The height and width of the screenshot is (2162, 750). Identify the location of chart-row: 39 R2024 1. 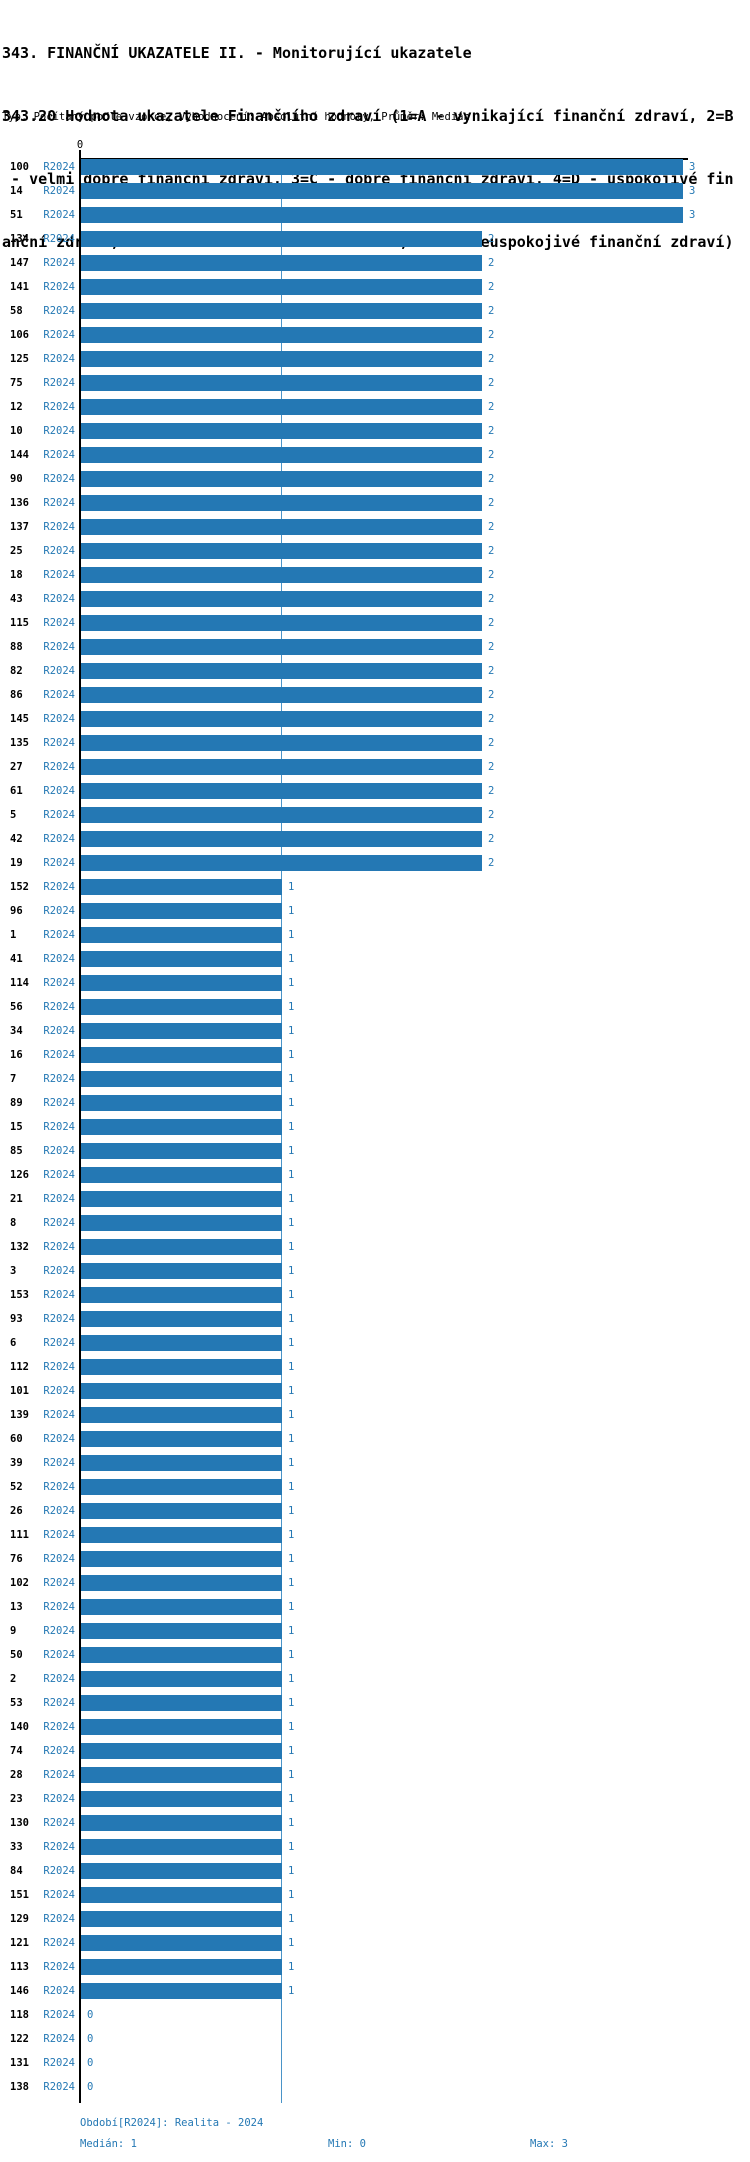
(375, 1463).